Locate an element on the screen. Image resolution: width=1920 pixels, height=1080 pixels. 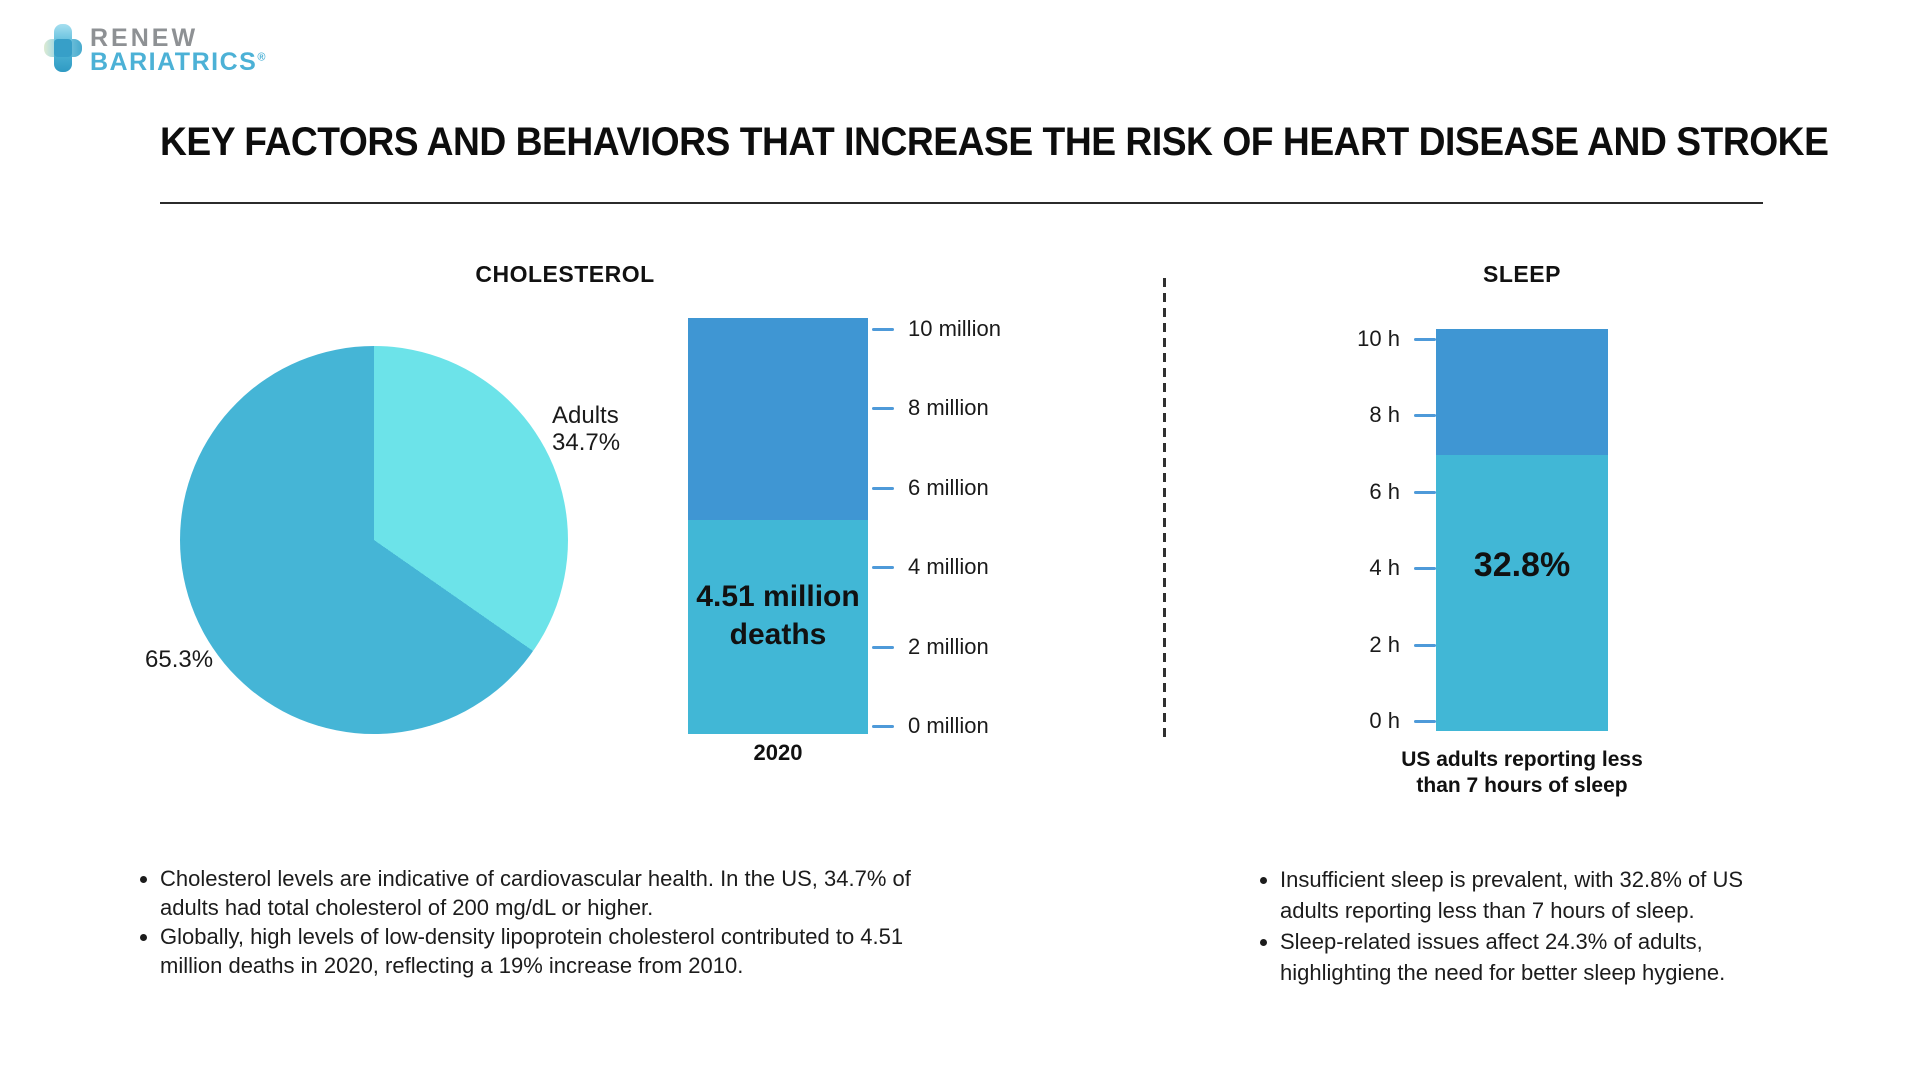
sleep-stacked-bar is located at coordinates (1522, 530).